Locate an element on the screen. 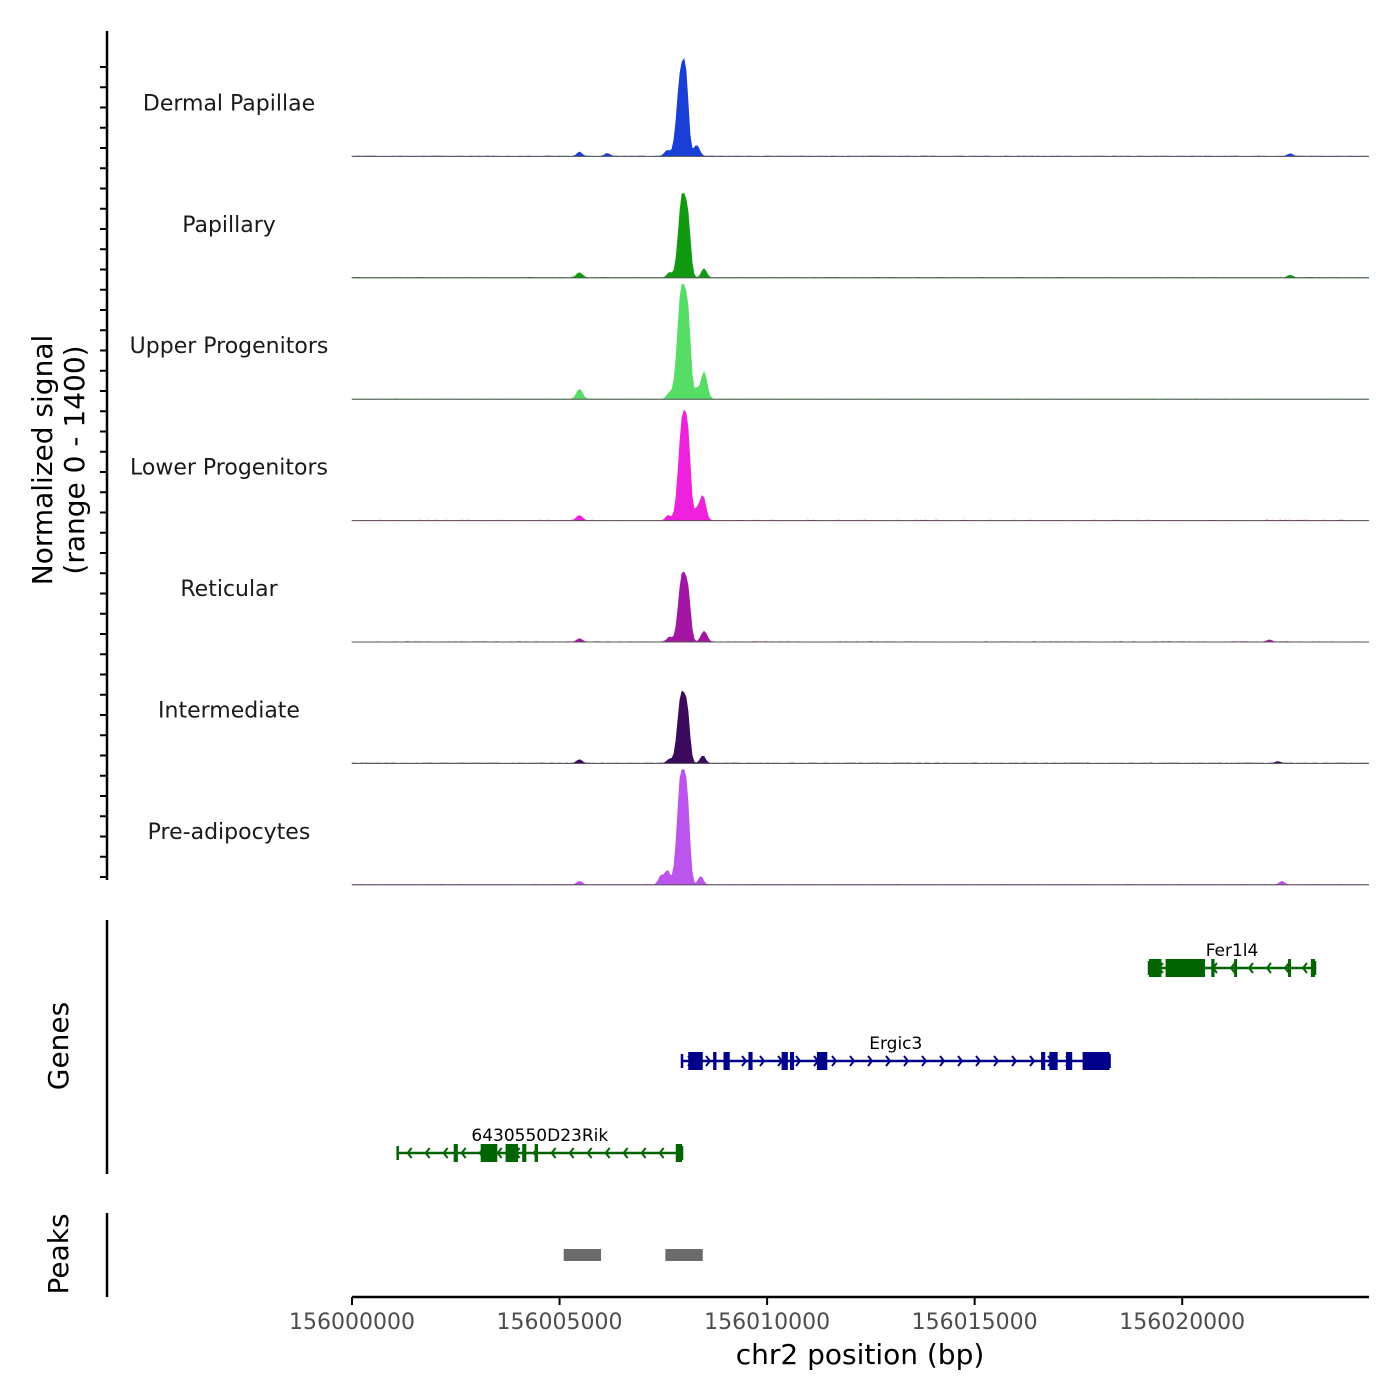 The width and height of the screenshot is (1400, 1400). gene-models: Fer1l4 Ergic3 6430550D23Rik is located at coordinates (856, 1051).